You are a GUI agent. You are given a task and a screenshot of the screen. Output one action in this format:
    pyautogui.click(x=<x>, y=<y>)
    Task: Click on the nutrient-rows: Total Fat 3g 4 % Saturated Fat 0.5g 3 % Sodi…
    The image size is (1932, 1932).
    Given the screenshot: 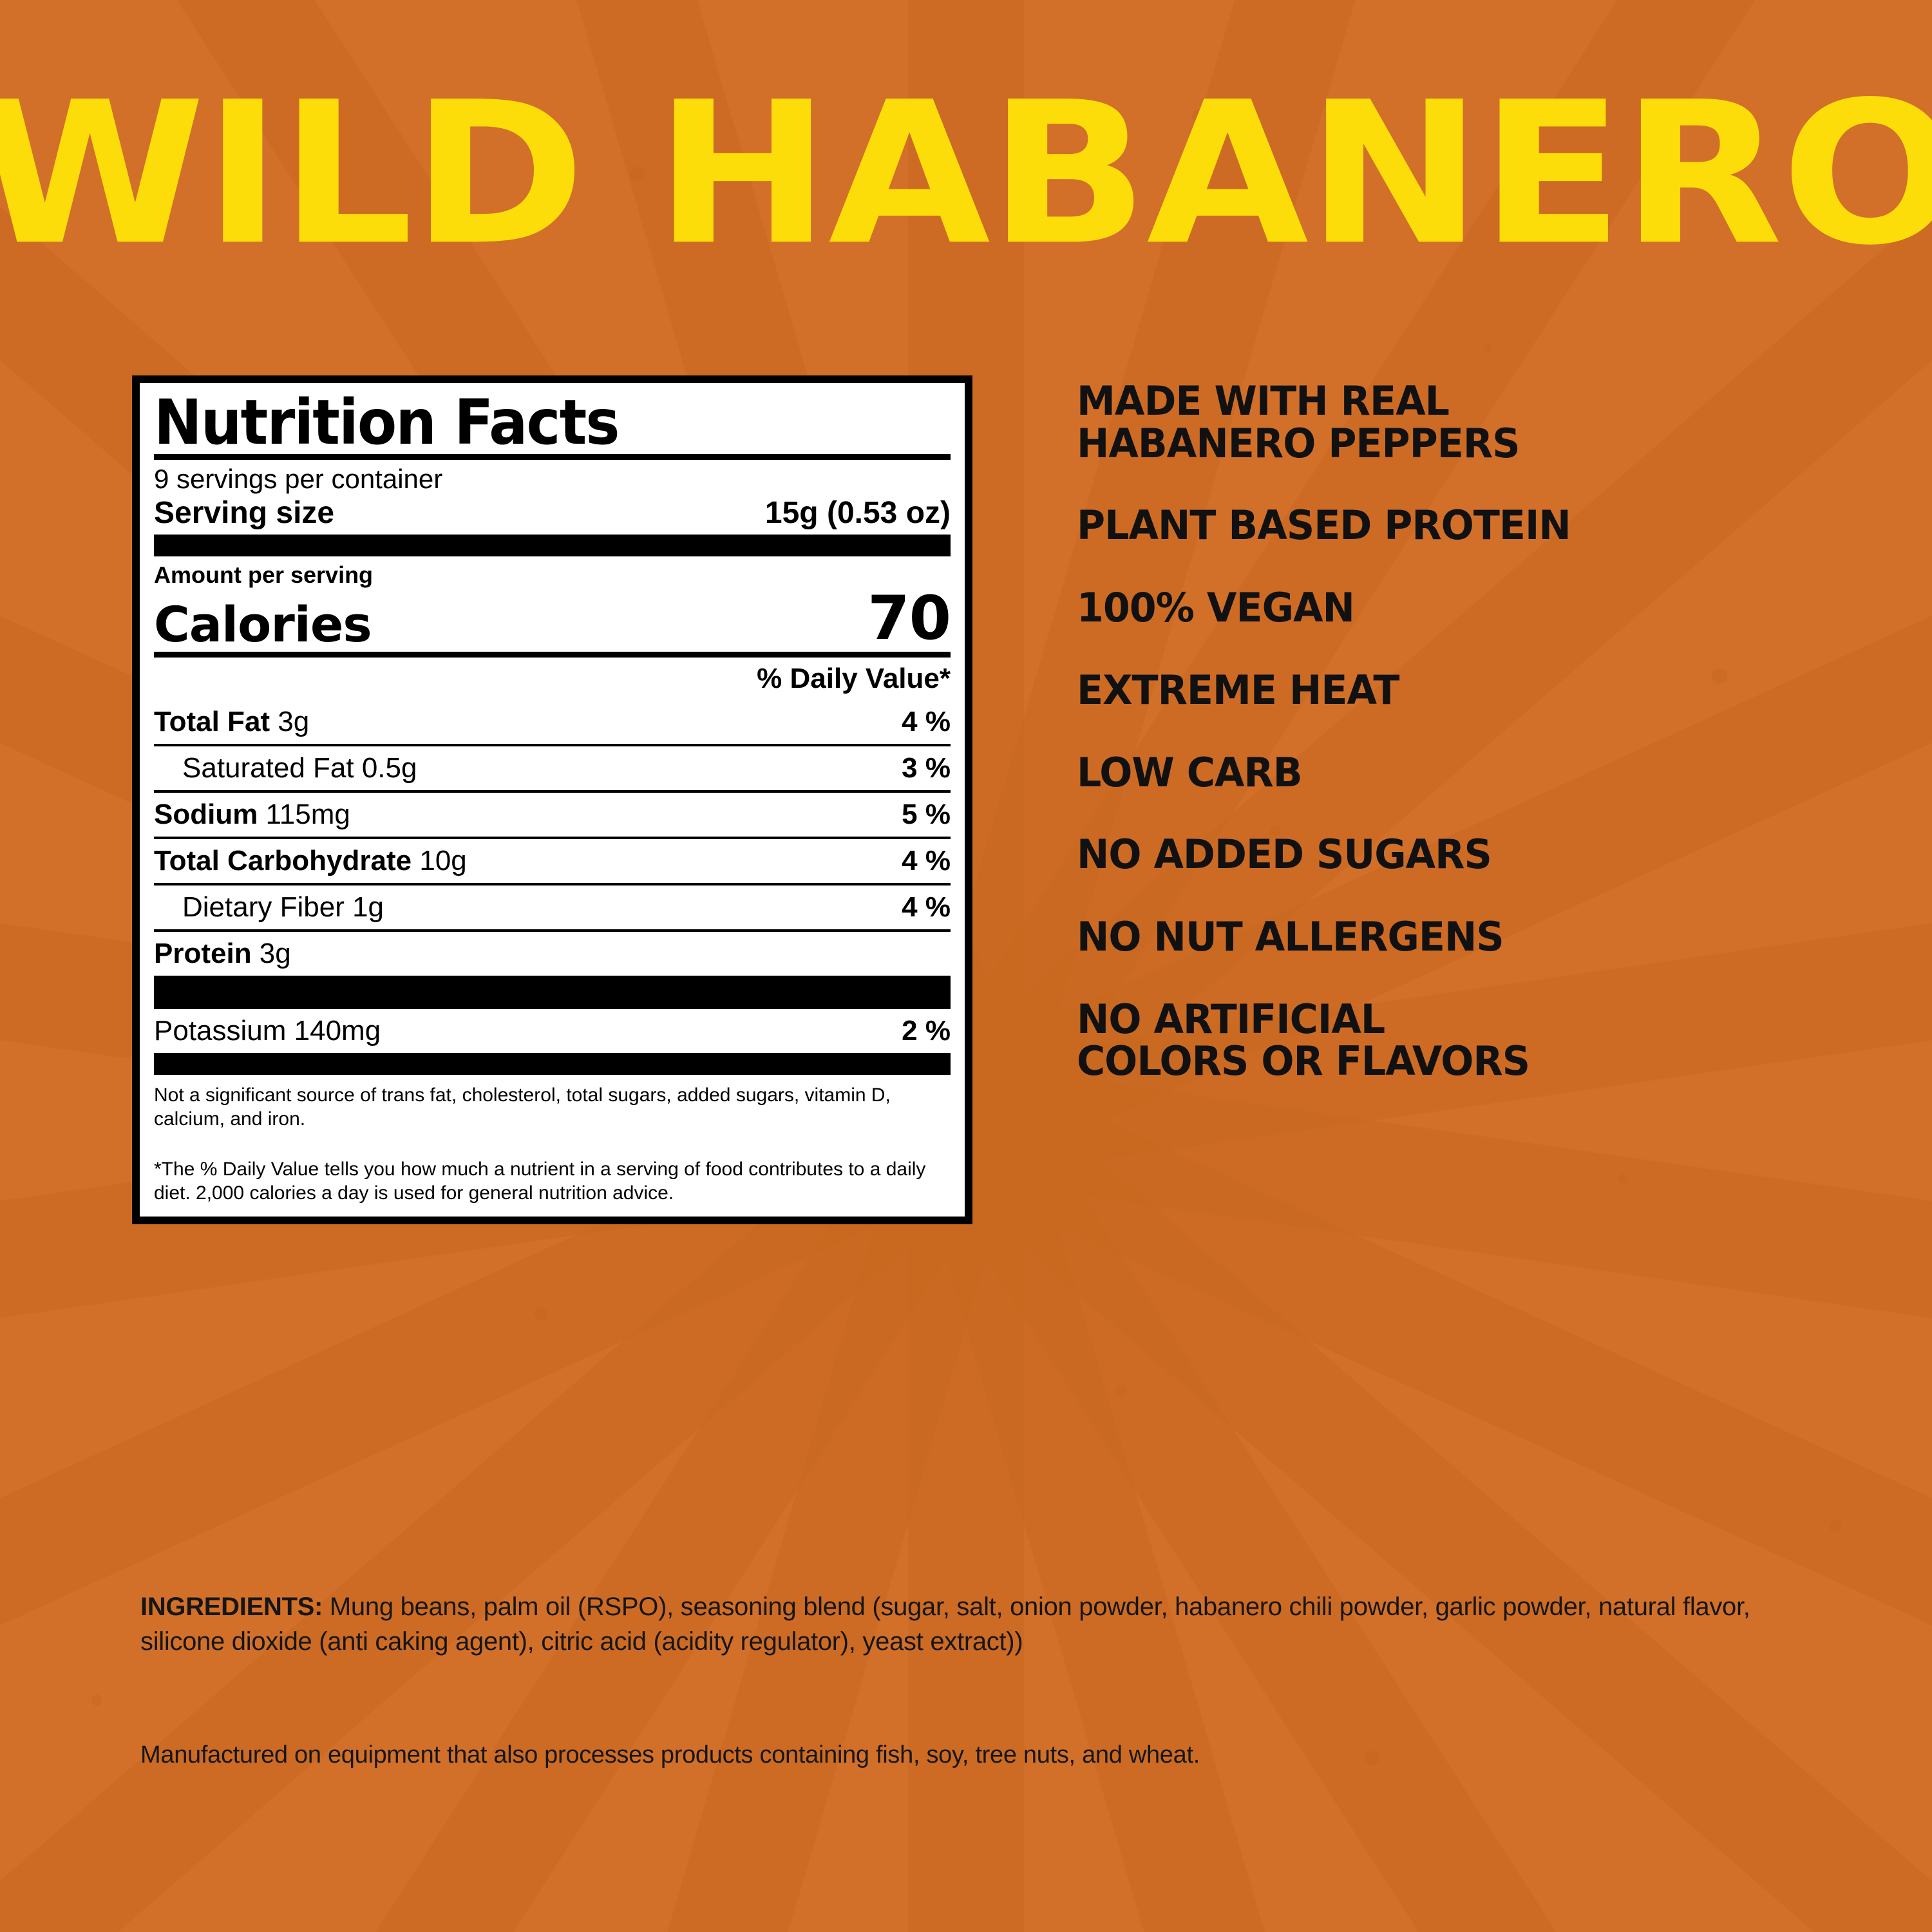 What is the action you would take?
    pyautogui.click(x=553, y=838)
    